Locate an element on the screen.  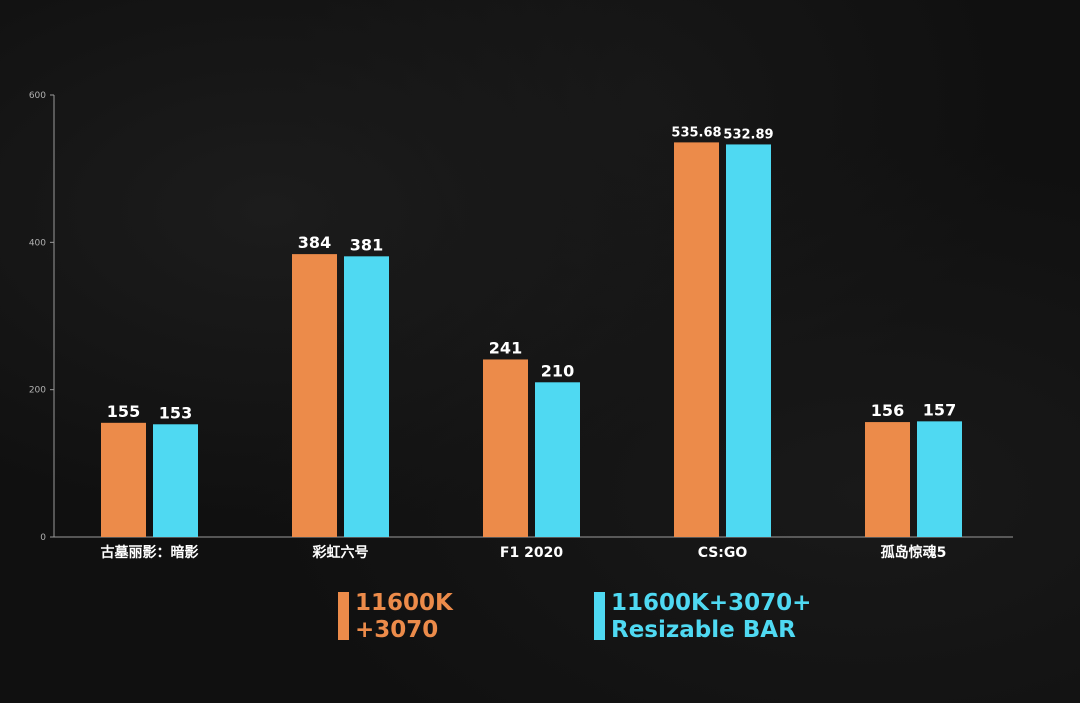
bar-value-label: 532.89 is located at coordinates (748, 134).